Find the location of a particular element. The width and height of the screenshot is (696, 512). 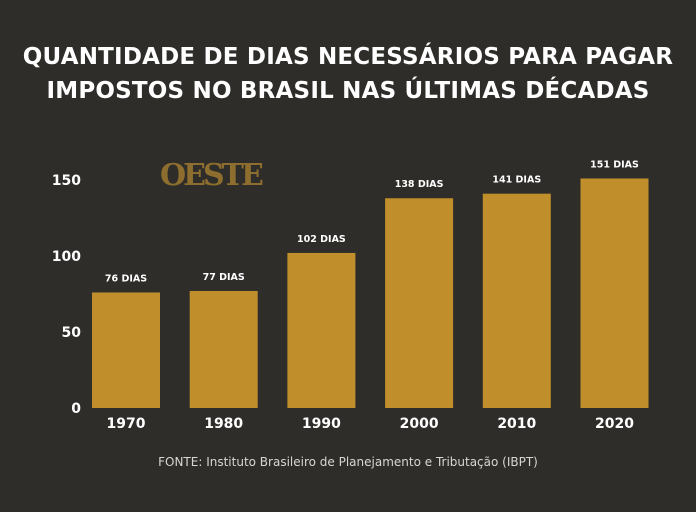

x-tick-label: 1990 is located at coordinates (321, 424).